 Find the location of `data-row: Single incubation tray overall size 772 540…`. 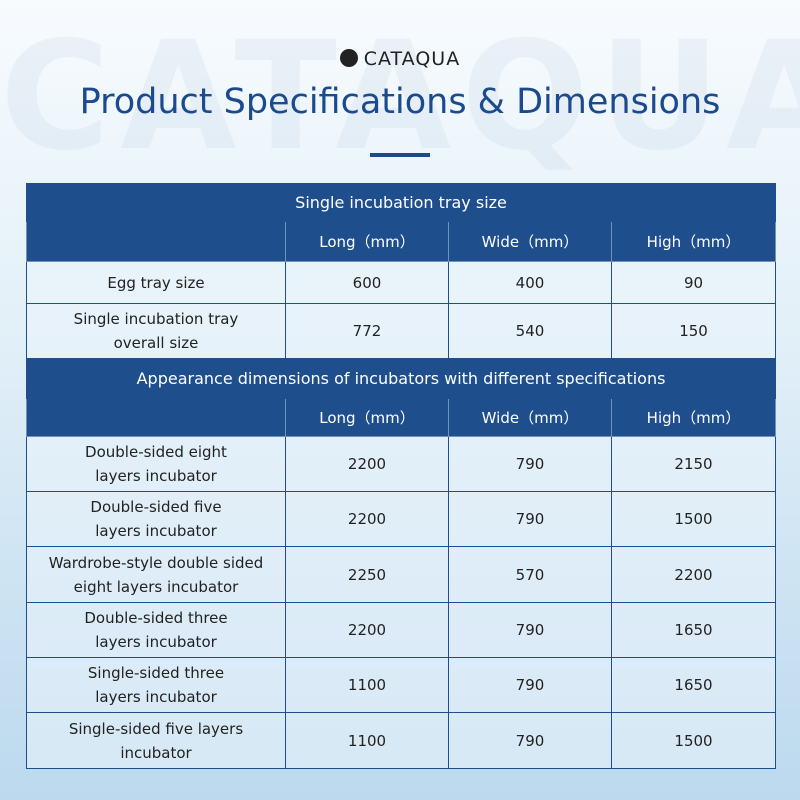

data-row: Single incubation tray overall size 772 540… is located at coordinates (401, 331).